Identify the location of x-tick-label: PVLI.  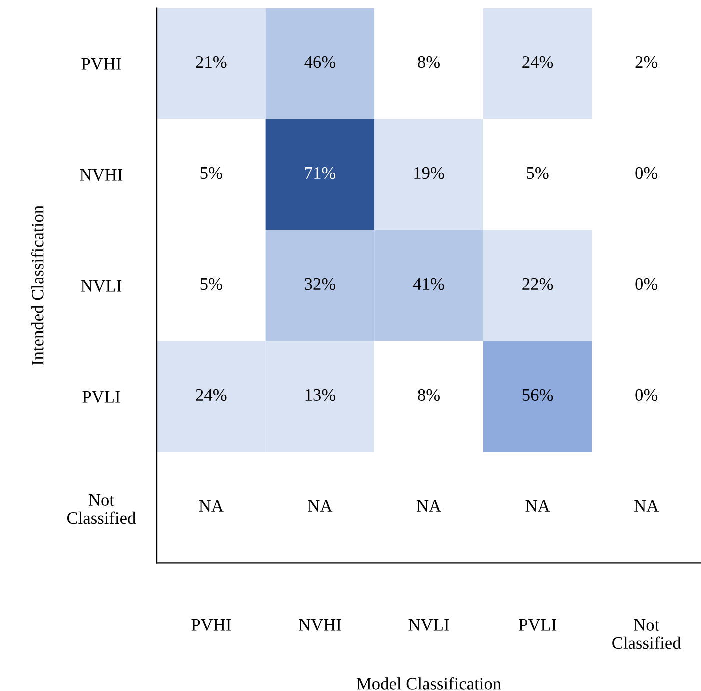
(537, 625).